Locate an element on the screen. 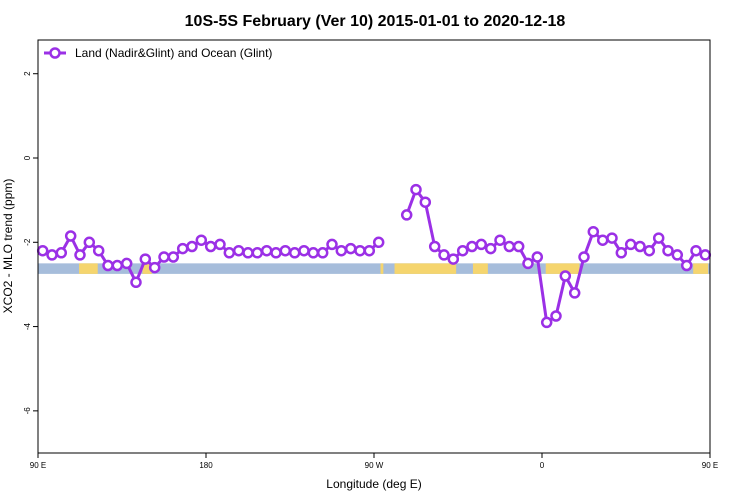 This screenshot has width=750, height=500. y-axis-label: XCO2 - MLO trend (ppm) is located at coordinates (8, 246).